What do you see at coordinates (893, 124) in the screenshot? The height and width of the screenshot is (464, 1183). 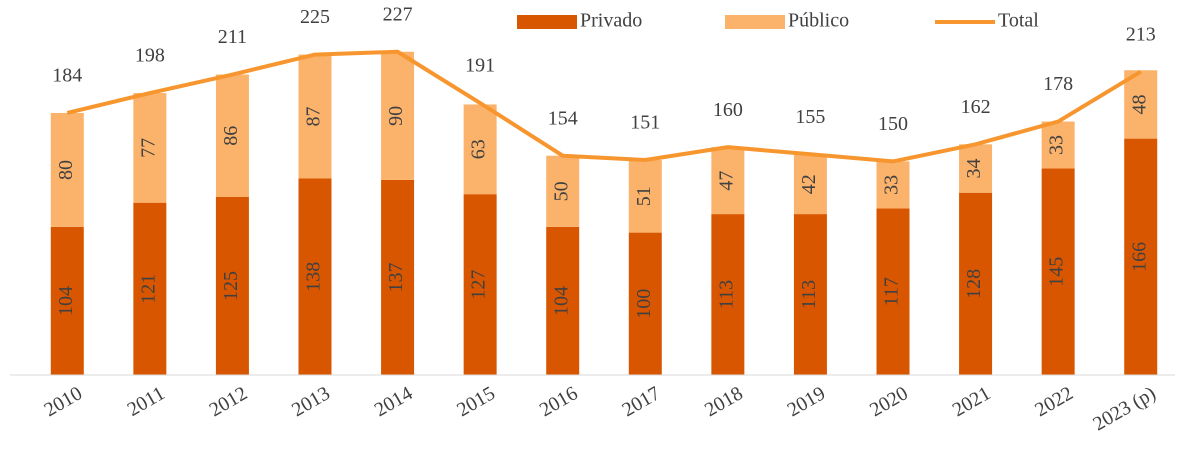 I see `total-label: 150` at bounding box center [893, 124].